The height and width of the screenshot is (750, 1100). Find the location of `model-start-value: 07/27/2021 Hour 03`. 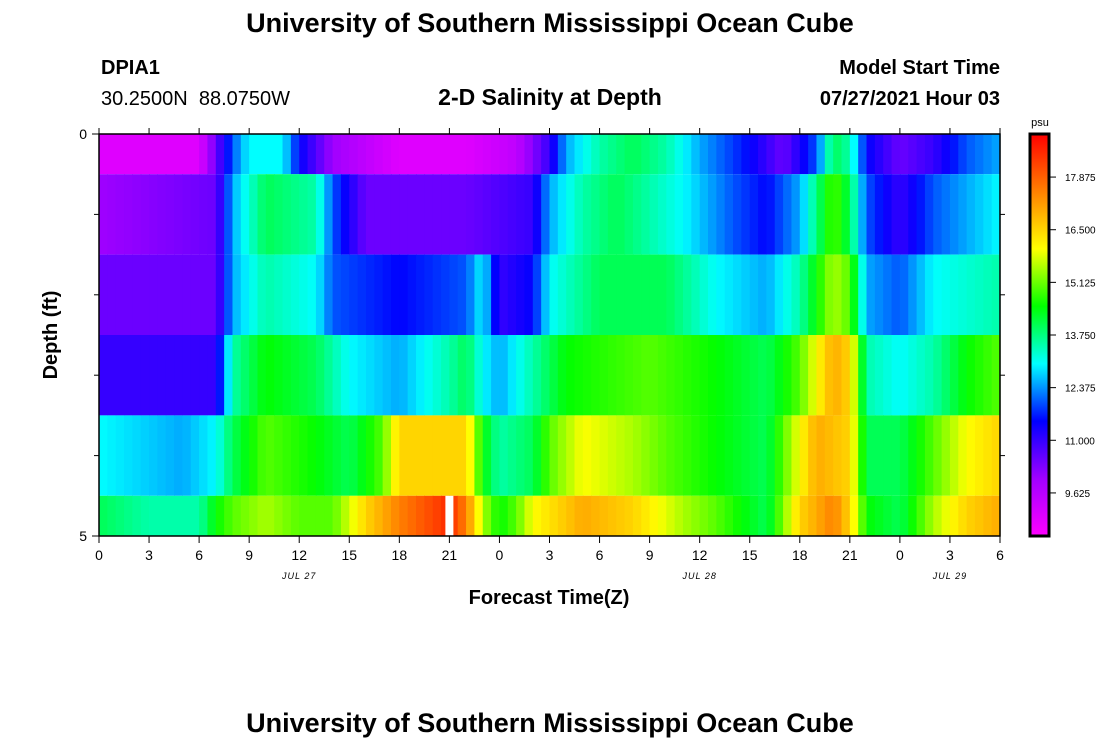

model-start-value: 07/27/2021 Hour 03 is located at coordinates (909, 99).